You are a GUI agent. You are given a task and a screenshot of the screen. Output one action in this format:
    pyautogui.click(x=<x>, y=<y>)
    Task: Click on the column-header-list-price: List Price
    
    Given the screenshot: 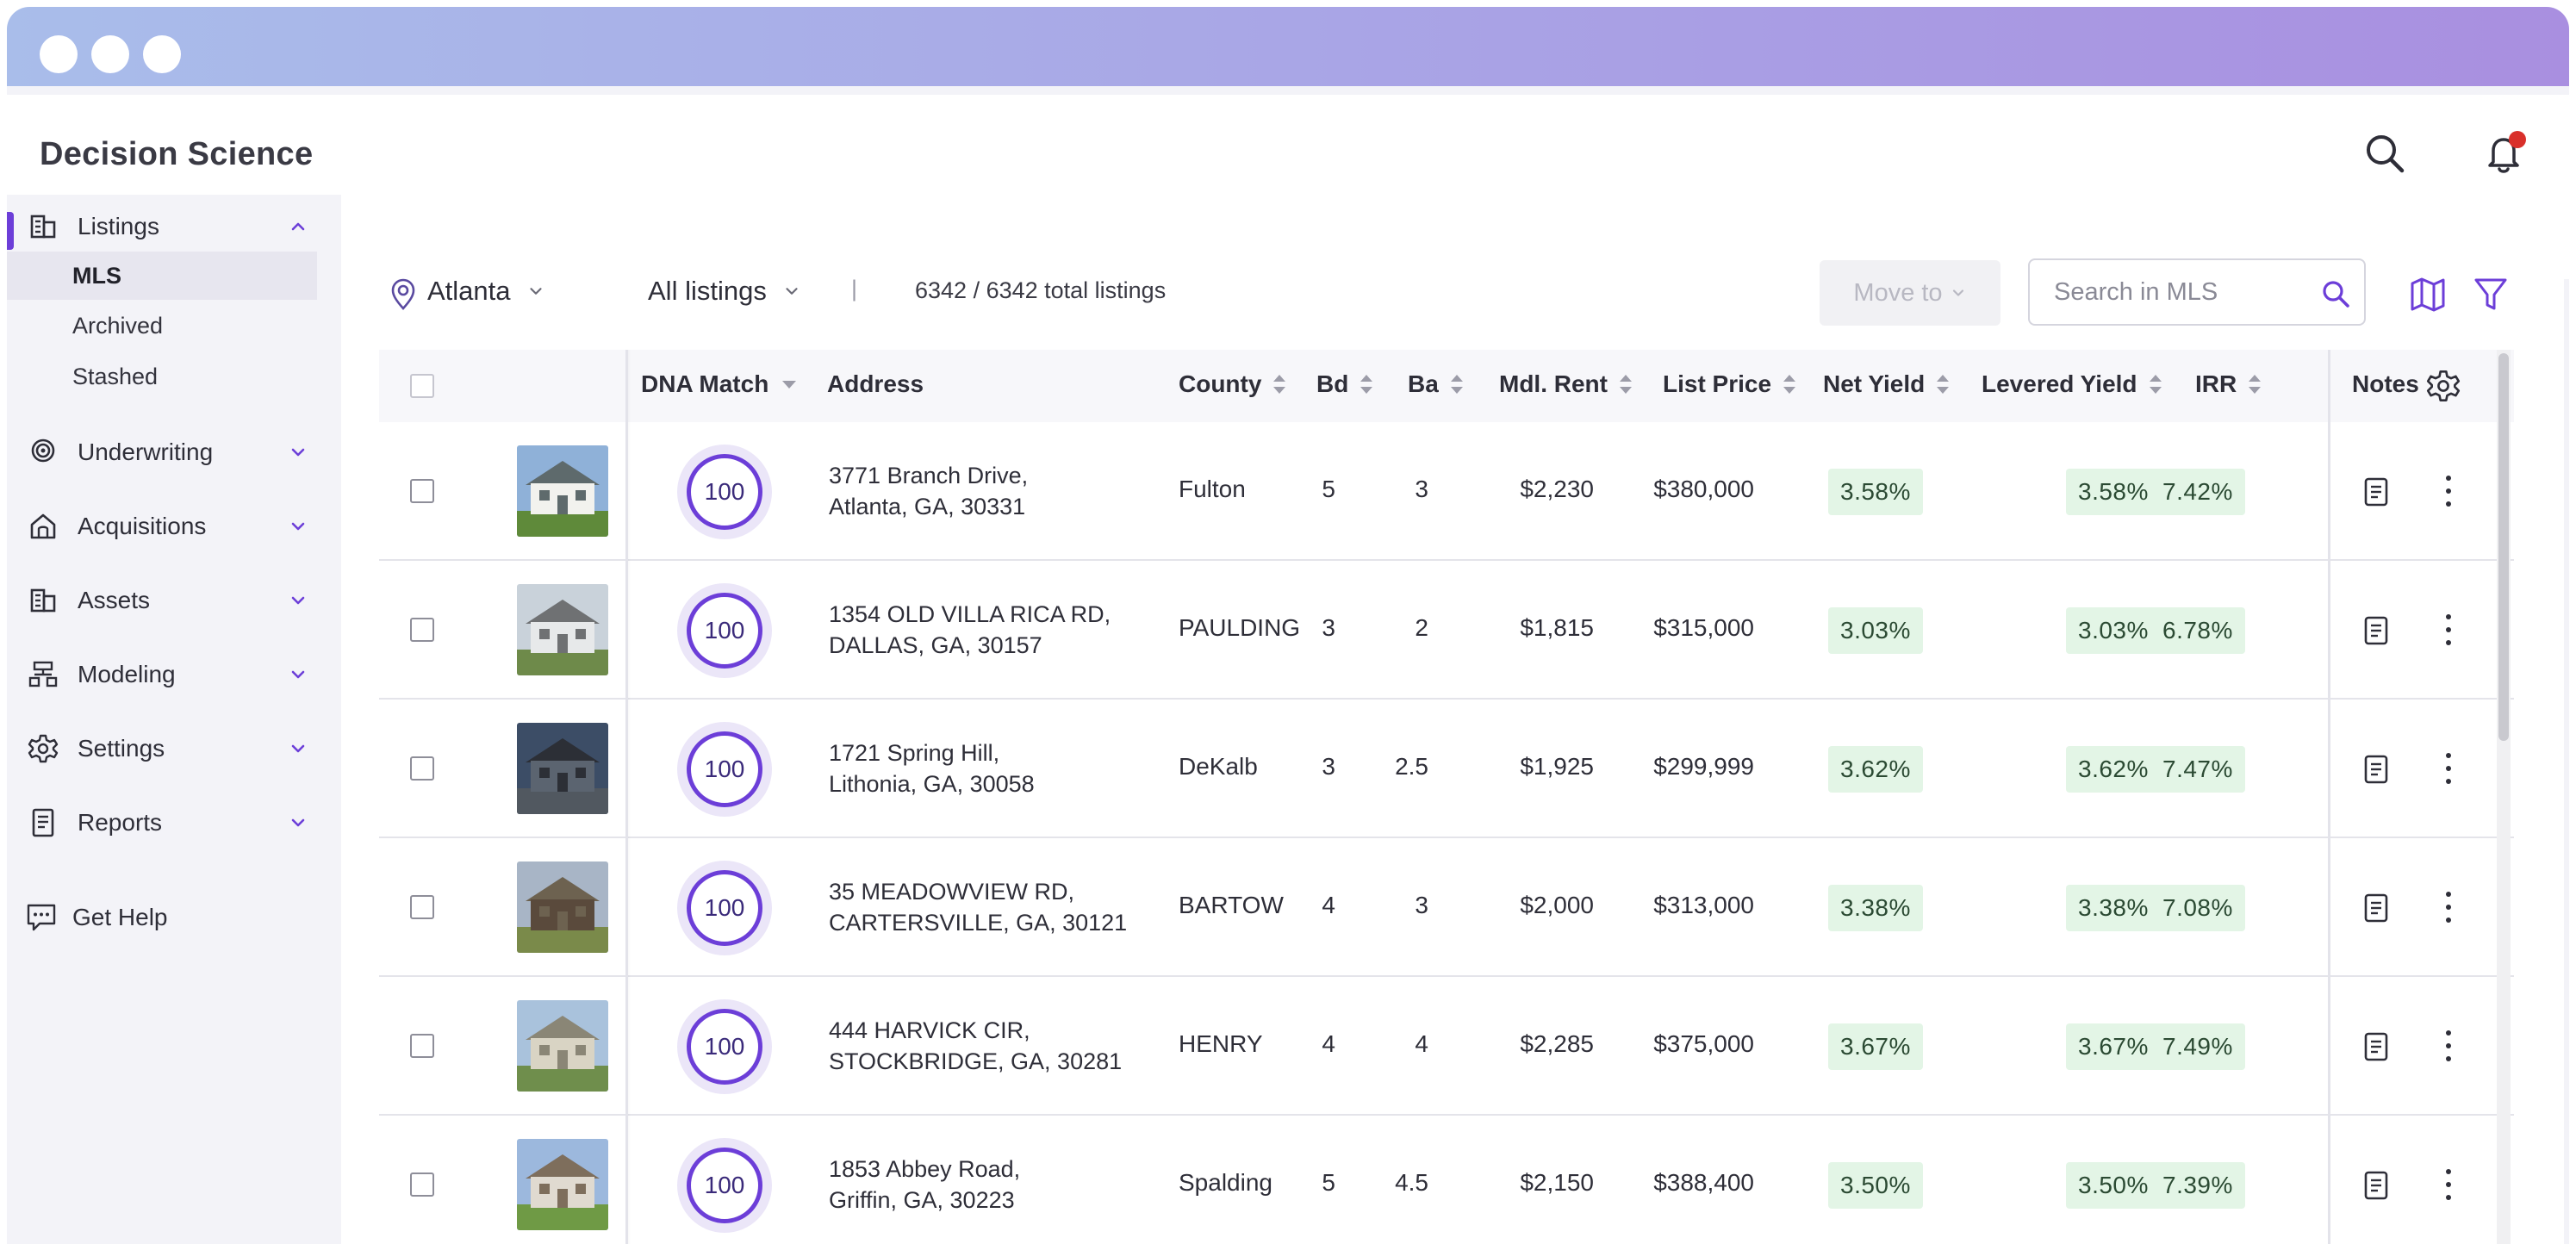 What is the action you would take?
    pyautogui.click(x=1730, y=384)
    